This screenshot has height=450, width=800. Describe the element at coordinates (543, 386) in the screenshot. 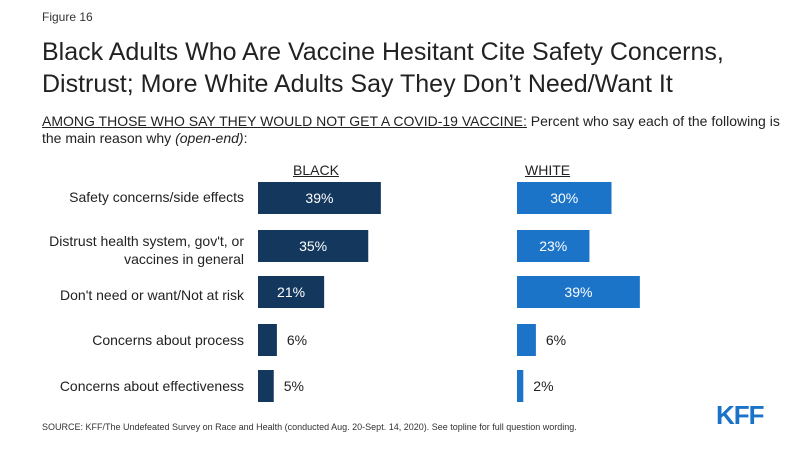

I see `data-label-white-5: 2%` at that location.